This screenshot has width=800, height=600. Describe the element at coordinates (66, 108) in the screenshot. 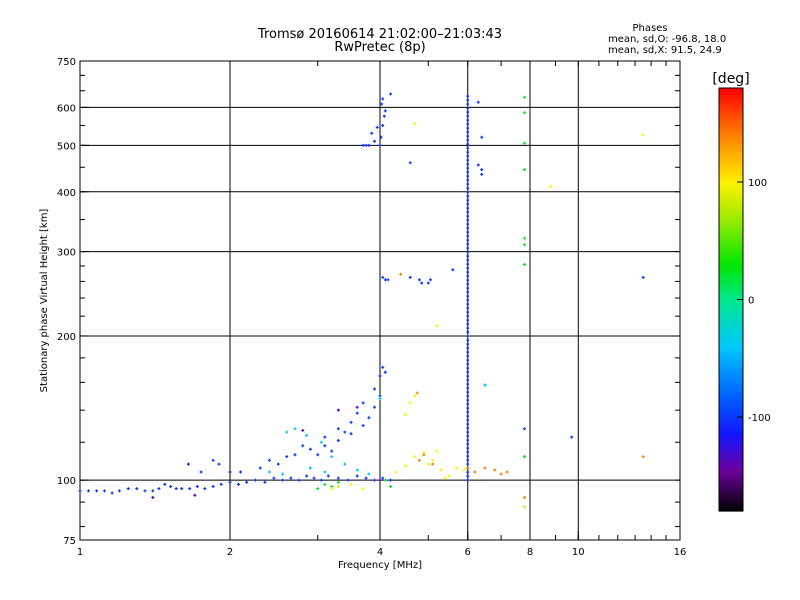

I see `y-tick-label: 600` at that location.